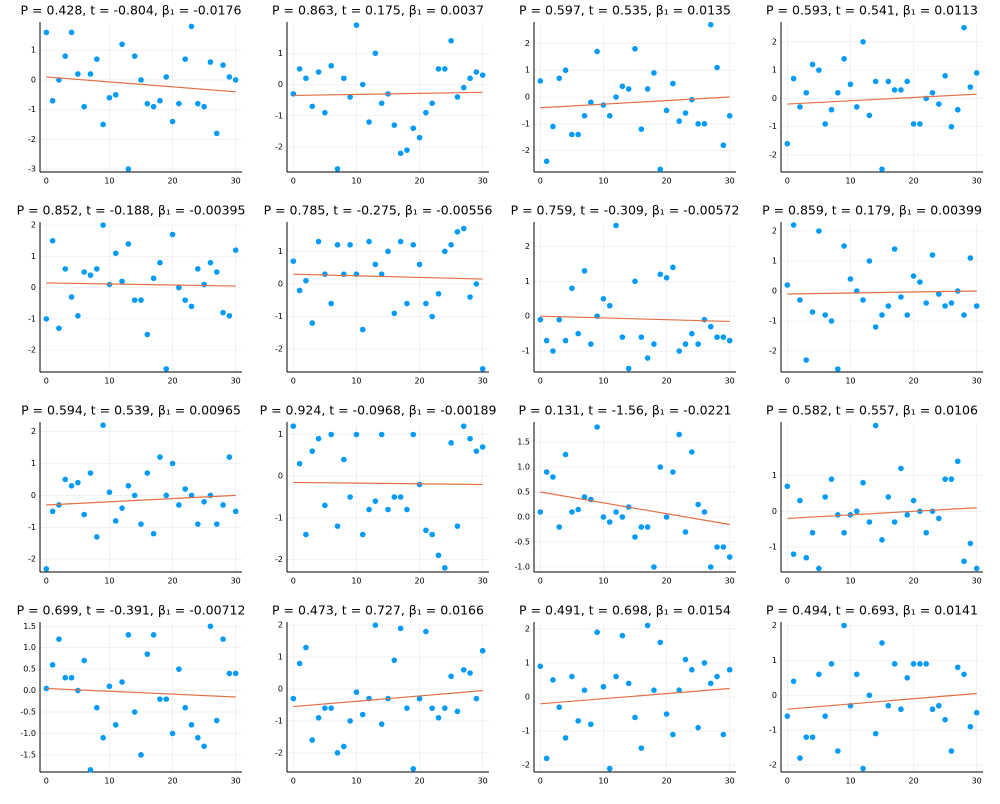 Image resolution: width=1000 pixels, height=804 pixels. What do you see at coordinates (872, 610) in the screenshot?
I see `chart-title: P = 0.494, t = 0.693, β₁ = 0.0141` at bounding box center [872, 610].